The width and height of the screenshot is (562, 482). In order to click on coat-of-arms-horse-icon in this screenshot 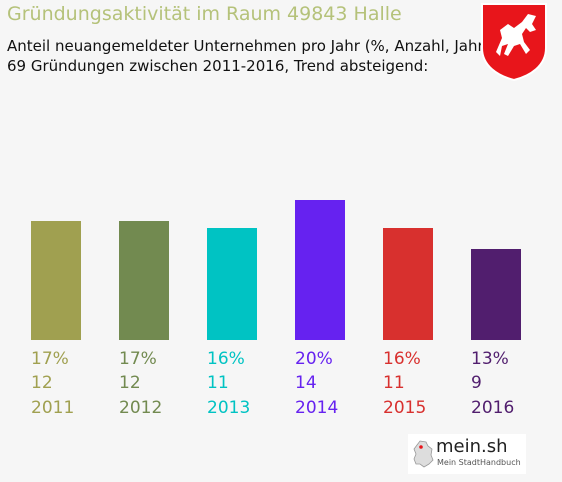, I will do `click(514, 42)`.